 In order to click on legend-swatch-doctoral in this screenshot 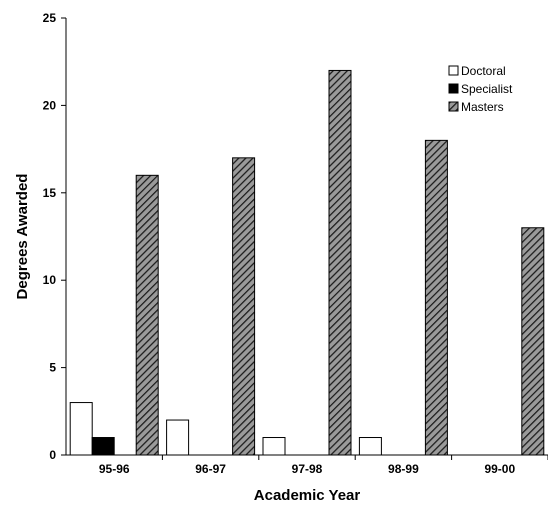, I will do `click(453, 70)`.